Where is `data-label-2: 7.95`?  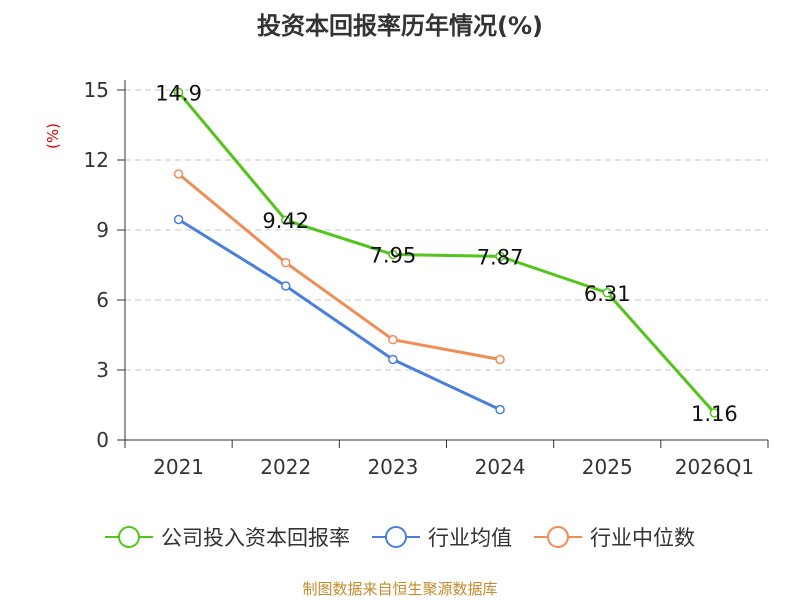
data-label-2: 7.95 is located at coordinates (393, 256).